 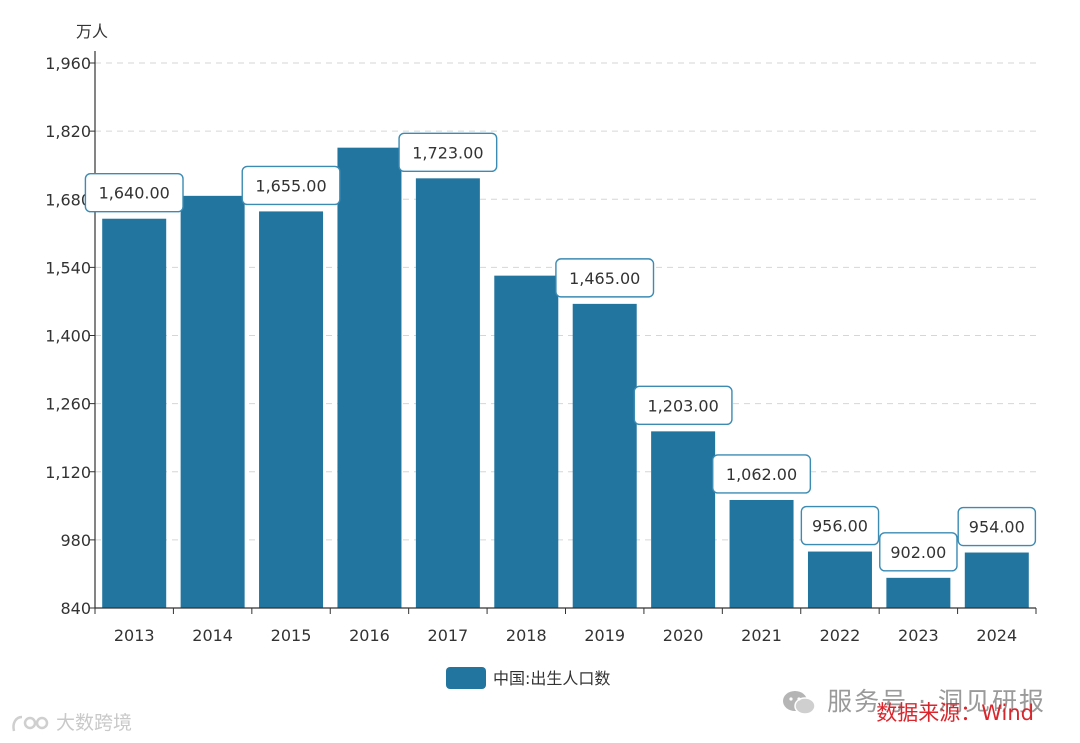 I want to click on data-label-text: 1,723.00, so click(x=447, y=152).